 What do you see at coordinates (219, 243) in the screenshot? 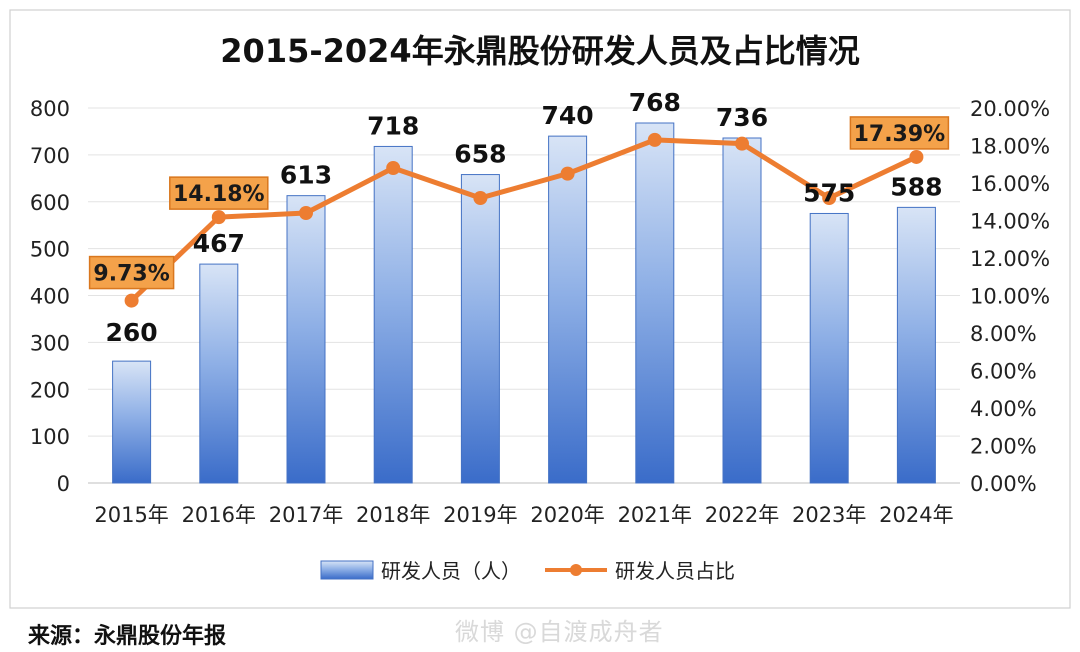
I see `bar-value-label: 467` at bounding box center [219, 243].